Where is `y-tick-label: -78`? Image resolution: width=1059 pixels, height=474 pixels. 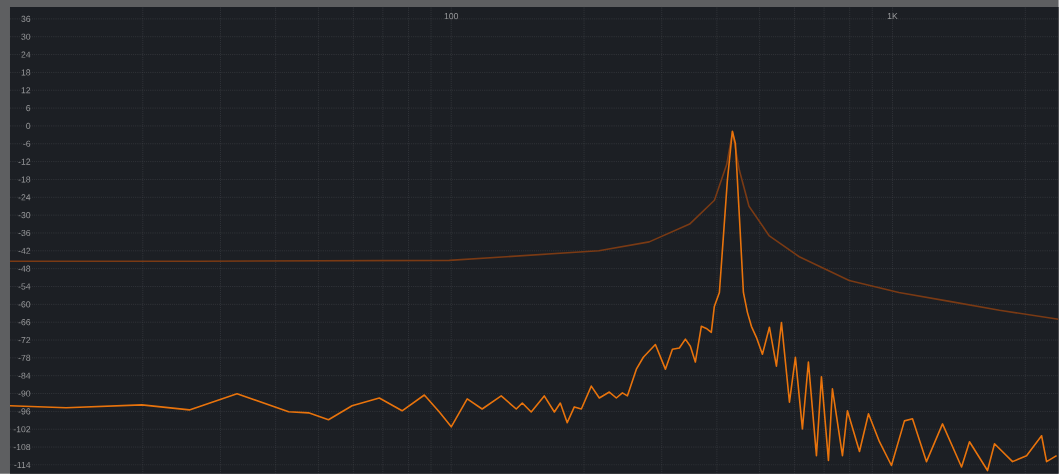
y-tick-label: -78 is located at coordinates (24, 357).